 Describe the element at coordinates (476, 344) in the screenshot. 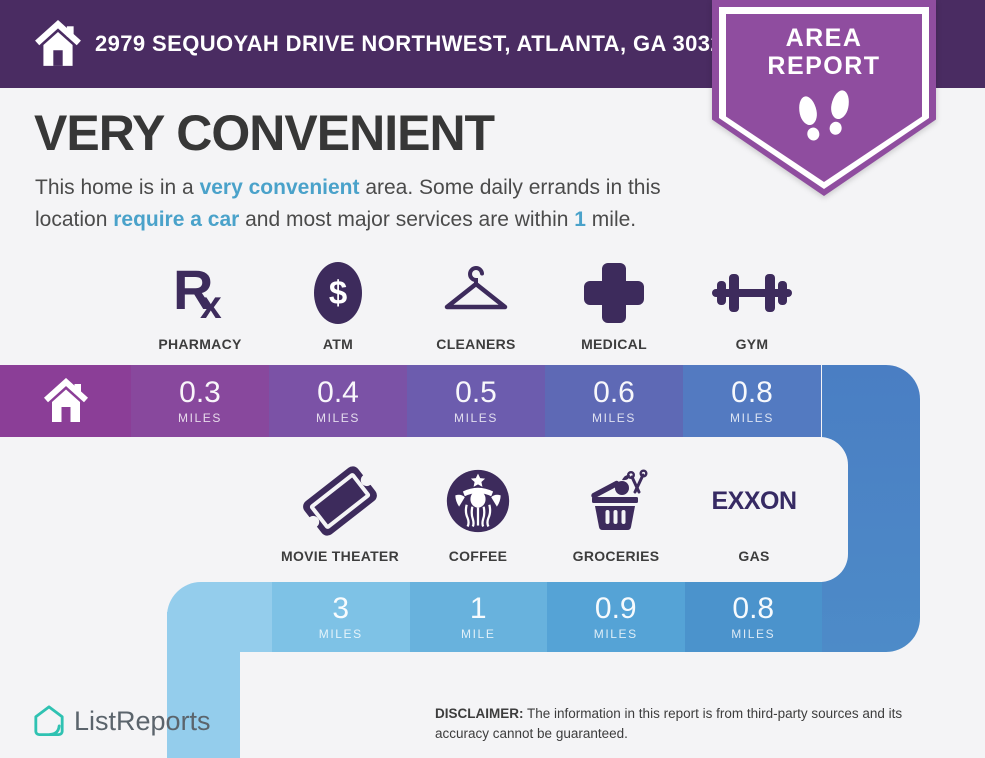

I see `poi-label: CLEANERS` at that location.